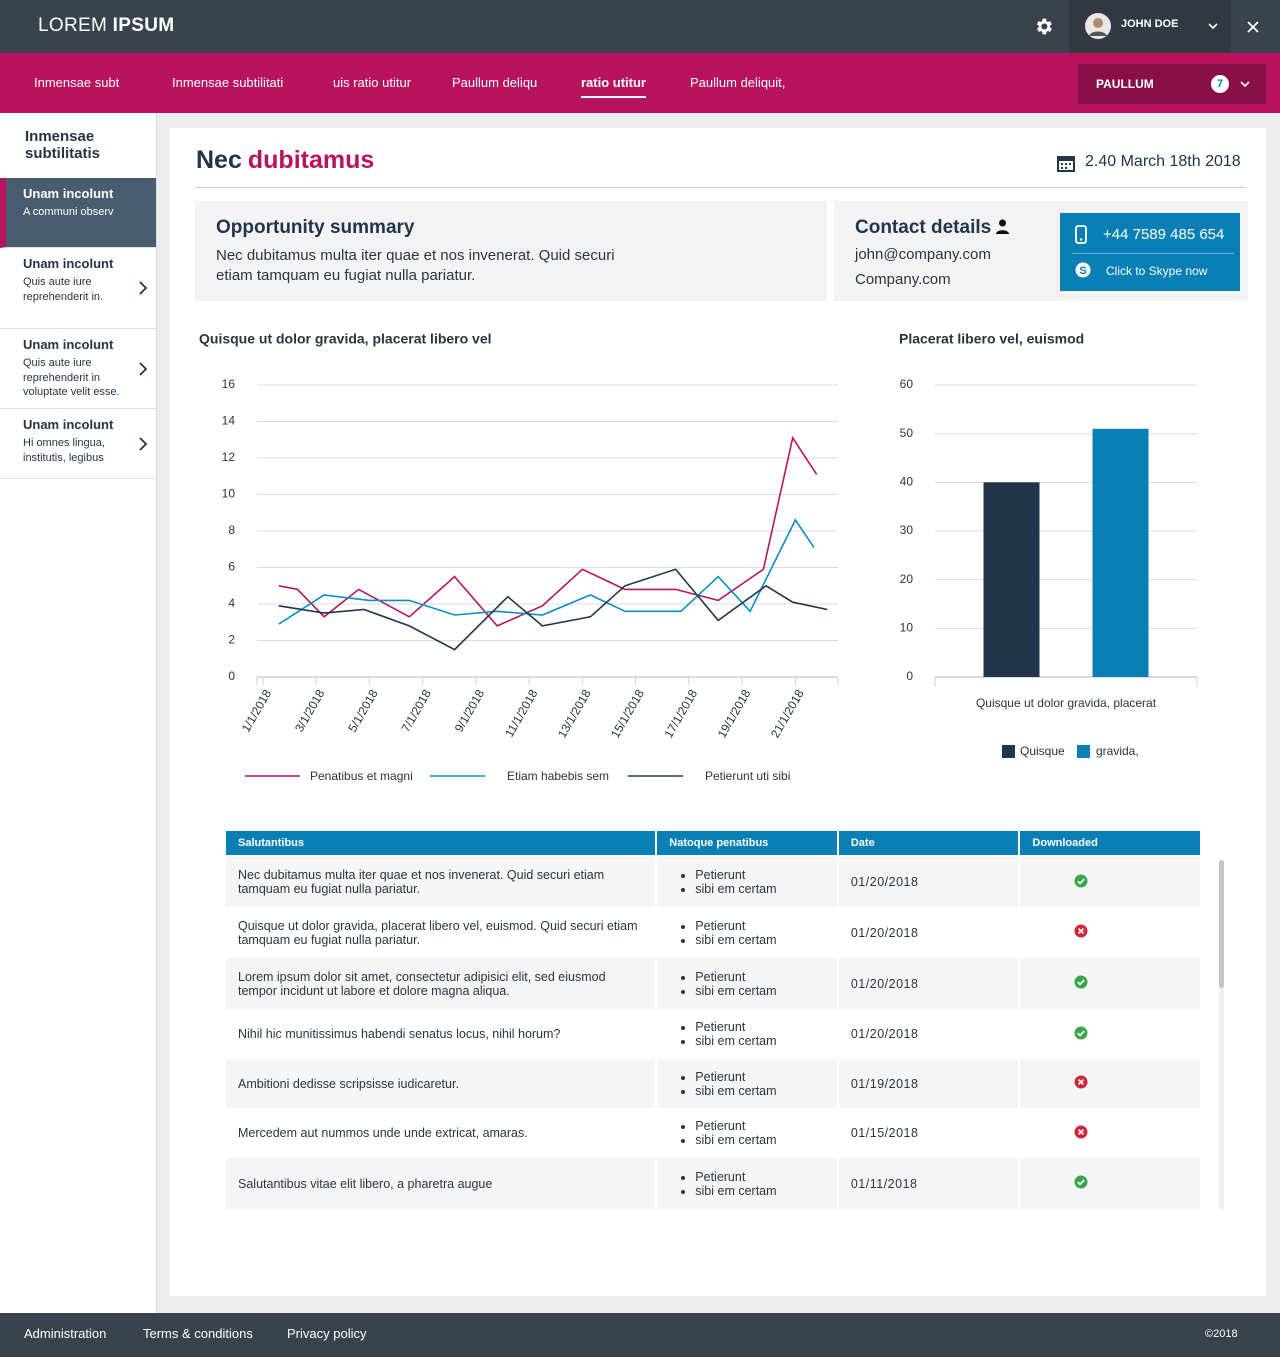 The width and height of the screenshot is (1280, 1357). Describe the element at coordinates (106, 26) in the screenshot. I see `brand: LOREM IPSUM` at that location.